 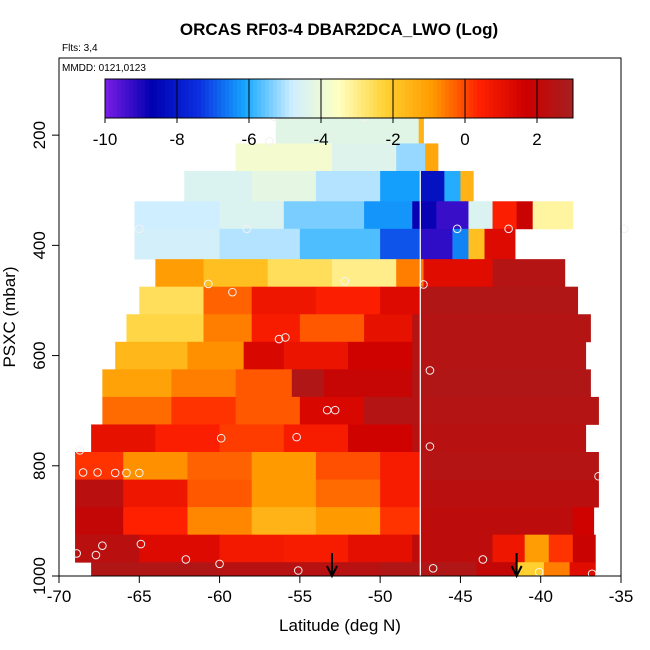 What do you see at coordinates (464, 139) in the screenshot?
I see `colorbar-tick-label: 0` at bounding box center [464, 139].